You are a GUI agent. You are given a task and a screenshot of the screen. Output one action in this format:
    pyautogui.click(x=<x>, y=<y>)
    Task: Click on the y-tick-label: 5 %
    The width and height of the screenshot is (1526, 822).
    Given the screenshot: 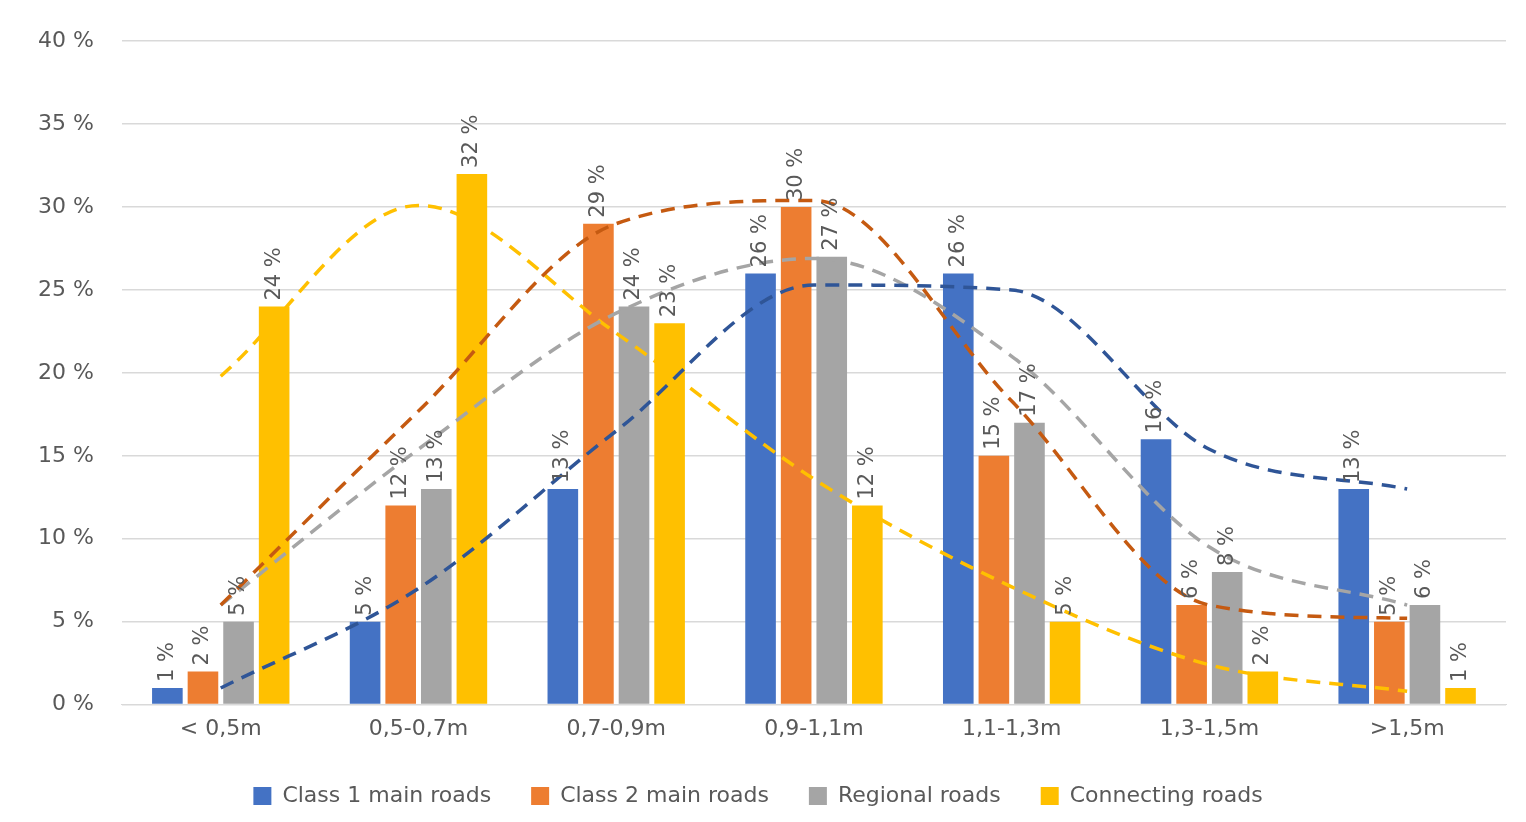 What is the action you would take?
    pyautogui.click(x=72, y=620)
    